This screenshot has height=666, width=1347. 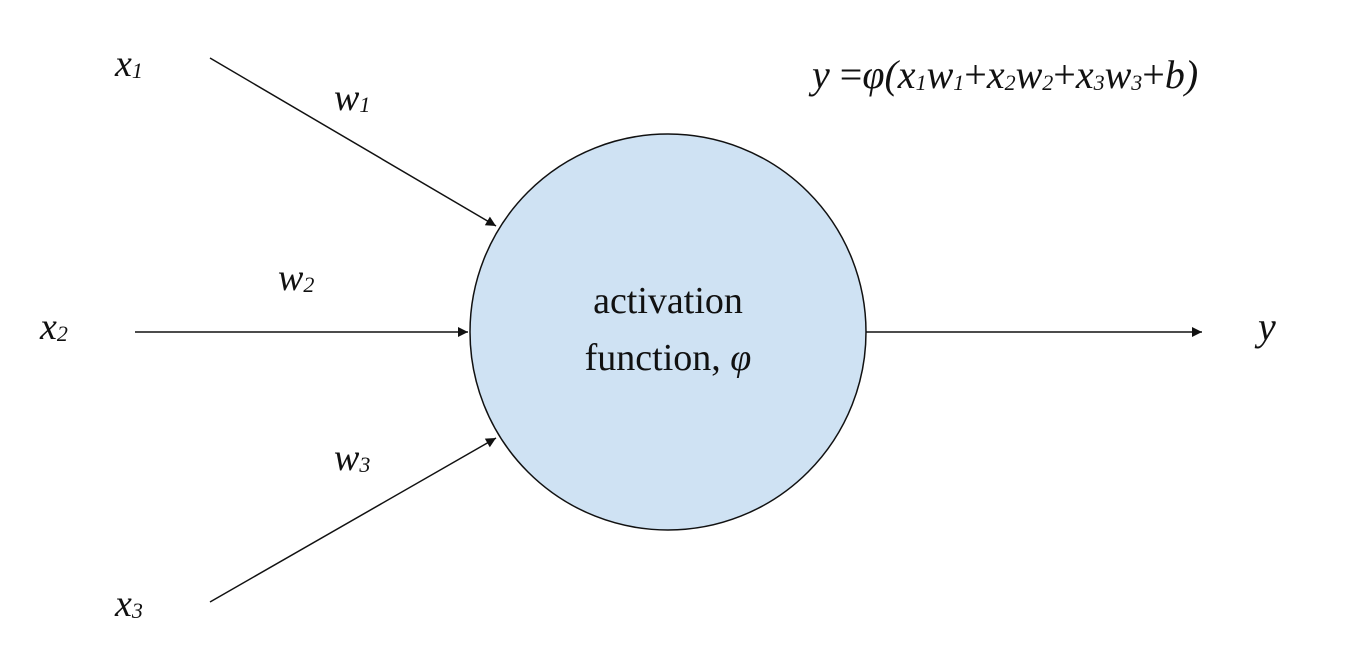 What do you see at coordinates (353, 520) in the screenshot?
I see `input-arrow-x3` at bounding box center [353, 520].